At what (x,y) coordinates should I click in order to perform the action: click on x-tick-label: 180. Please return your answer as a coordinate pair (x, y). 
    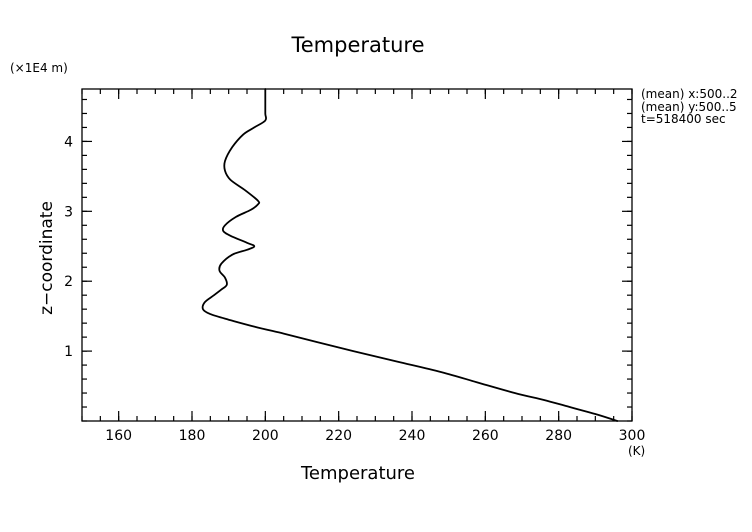
    Looking at the image, I should click on (192, 436).